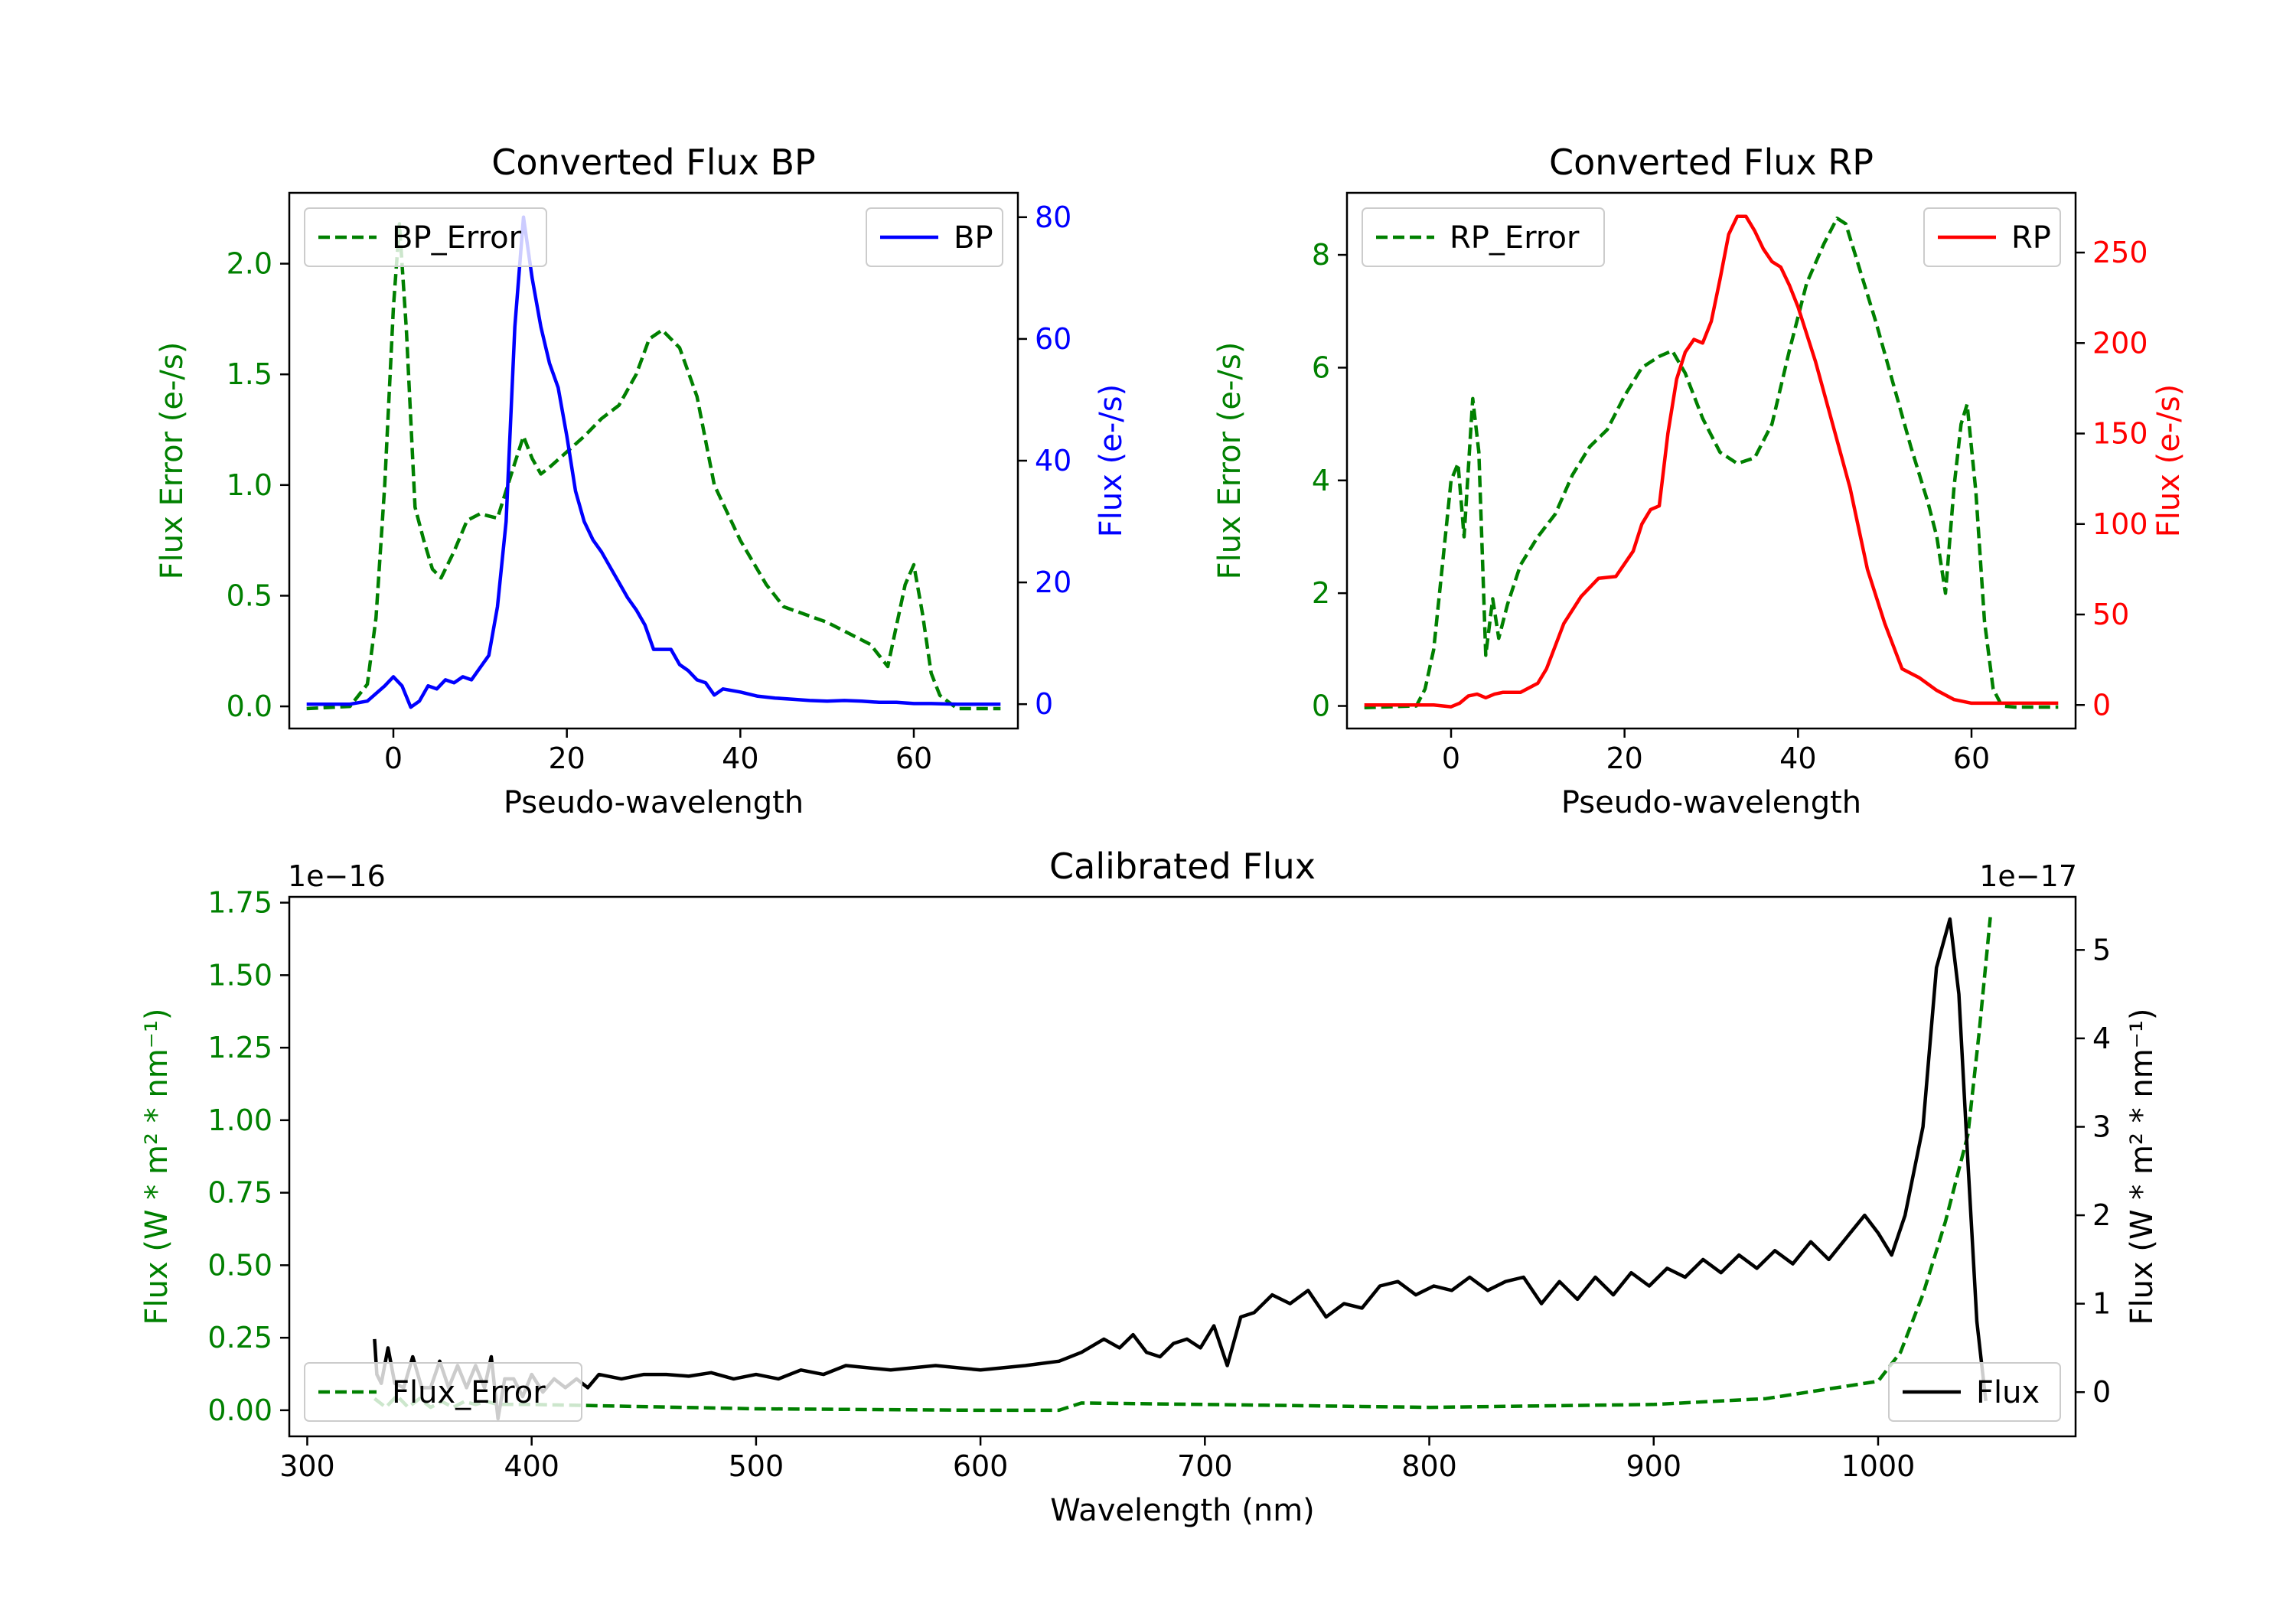 The height and width of the screenshot is (1607, 2296). Describe the element at coordinates (2031, 238) in the screenshot. I see `legend-label: RP` at that location.